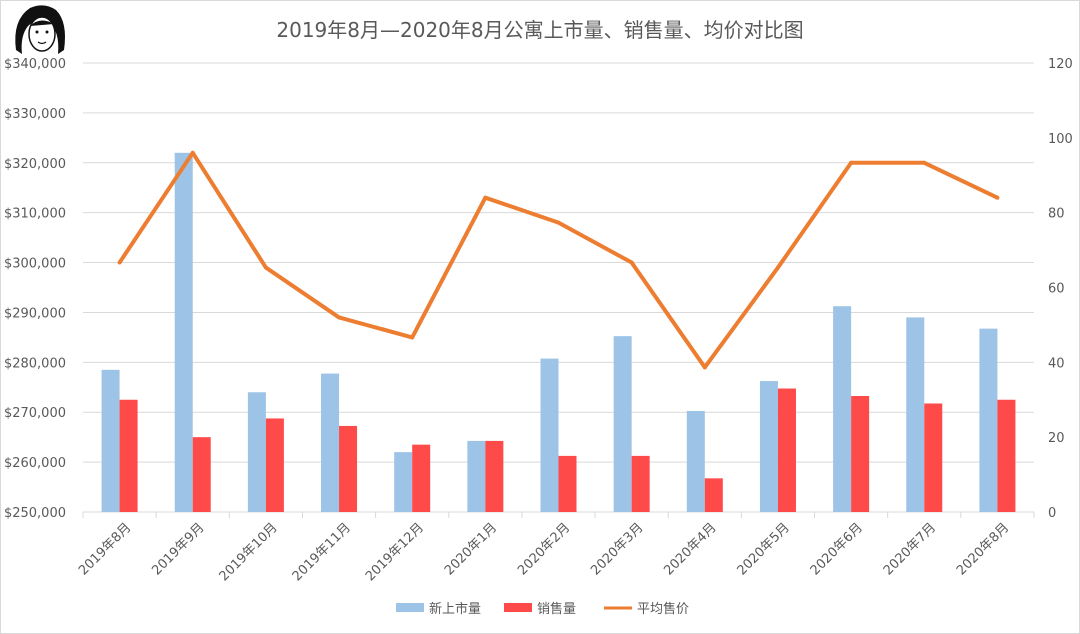 The width and height of the screenshot is (1080, 634). What do you see at coordinates (764, 549) in the screenshot?
I see `x-tick-label: 2020年5月` at bounding box center [764, 549].